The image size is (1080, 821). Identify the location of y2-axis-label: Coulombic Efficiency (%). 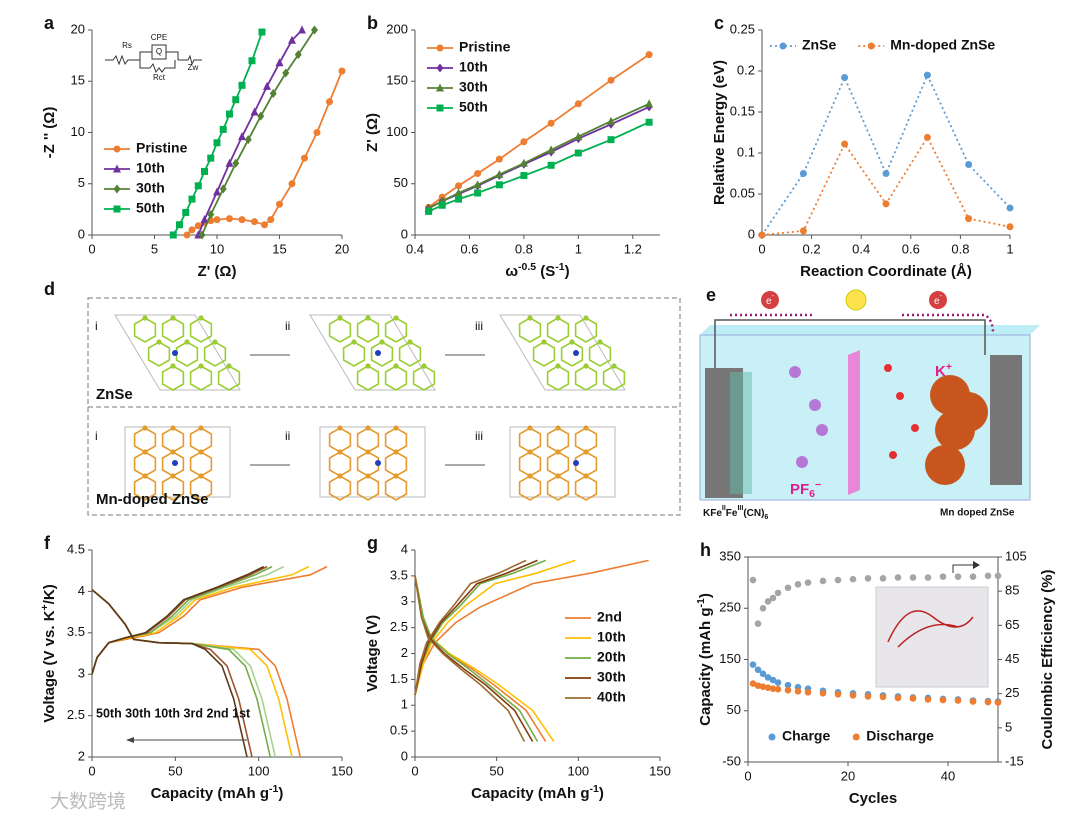
(1047, 659).